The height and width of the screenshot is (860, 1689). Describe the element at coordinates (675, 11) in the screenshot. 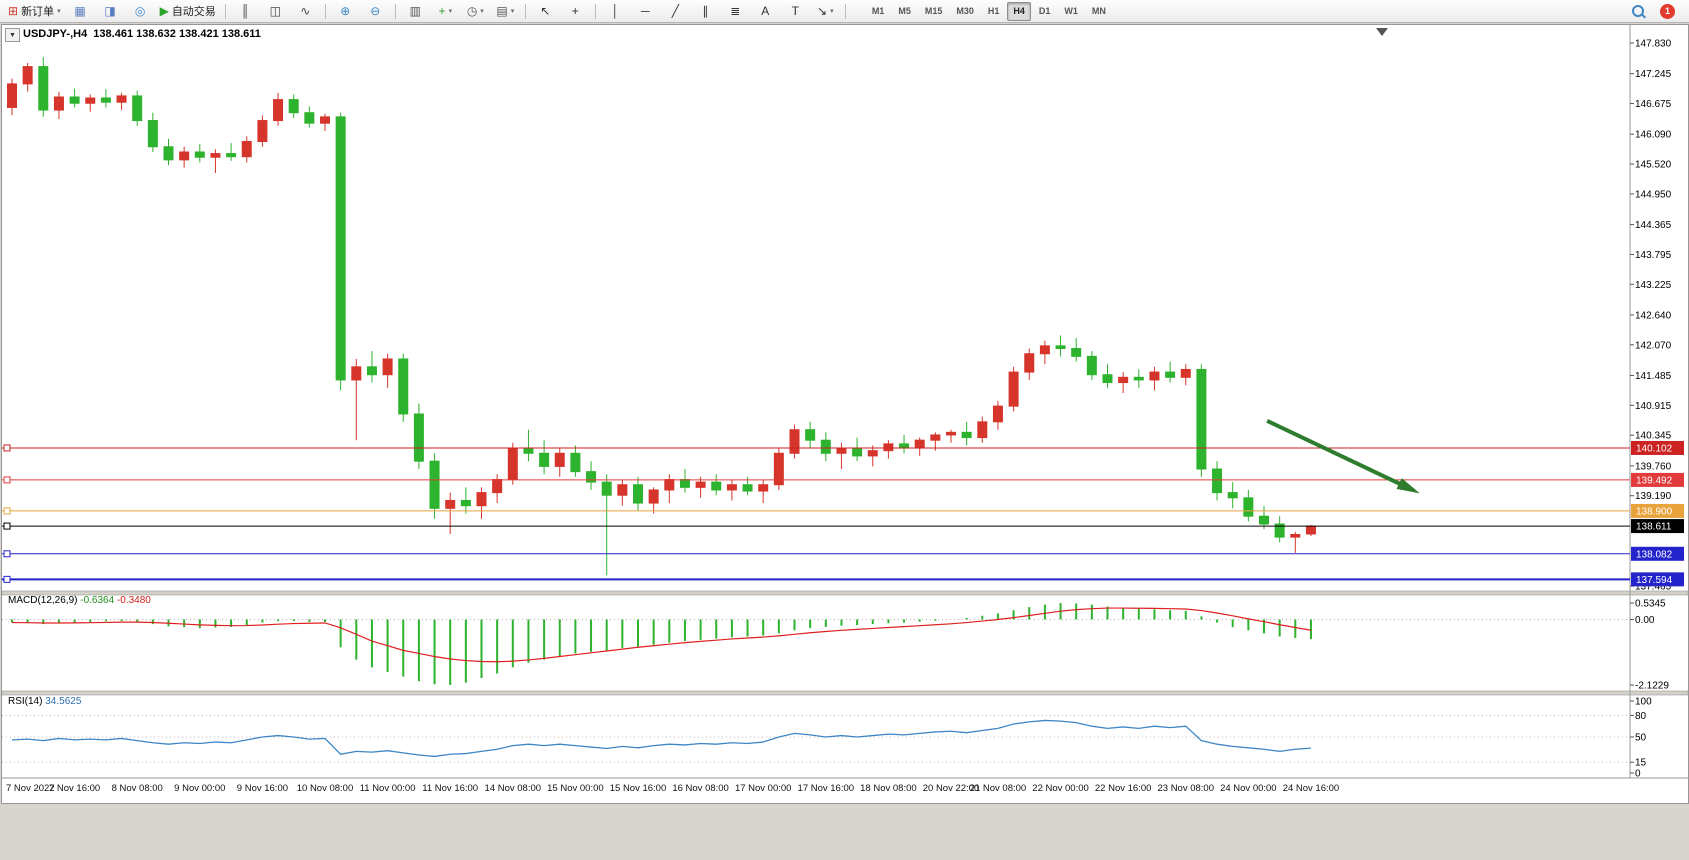

I see `trendline-button: ╱` at that location.